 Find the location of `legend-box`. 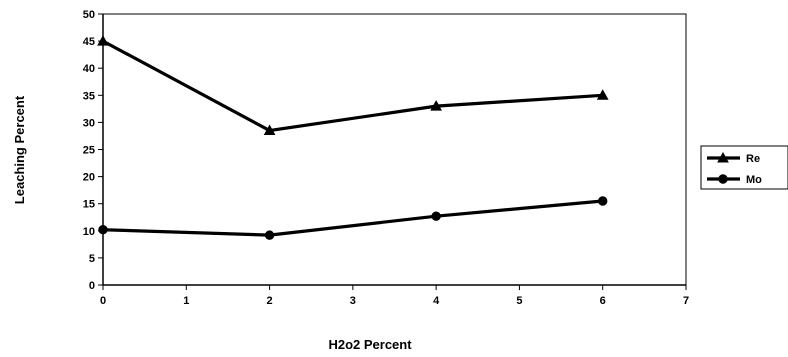

legend-box is located at coordinates (744, 167).